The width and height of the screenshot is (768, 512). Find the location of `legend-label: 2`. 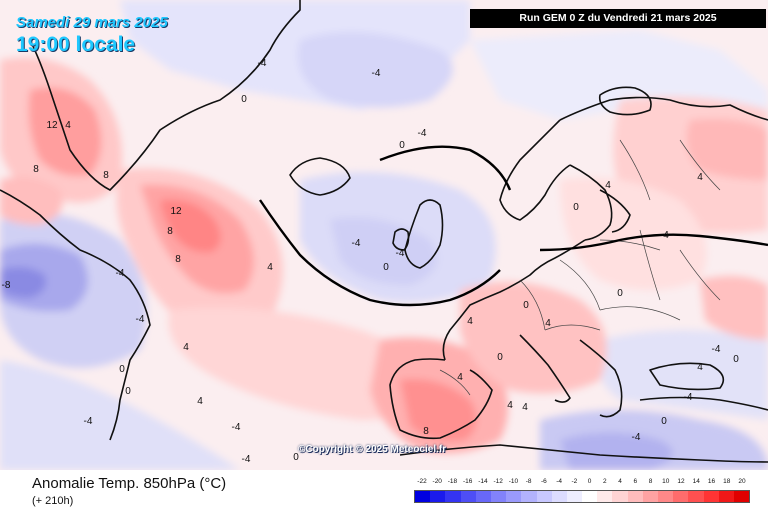

legend-label: 2 is located at coordinates (605, 481).